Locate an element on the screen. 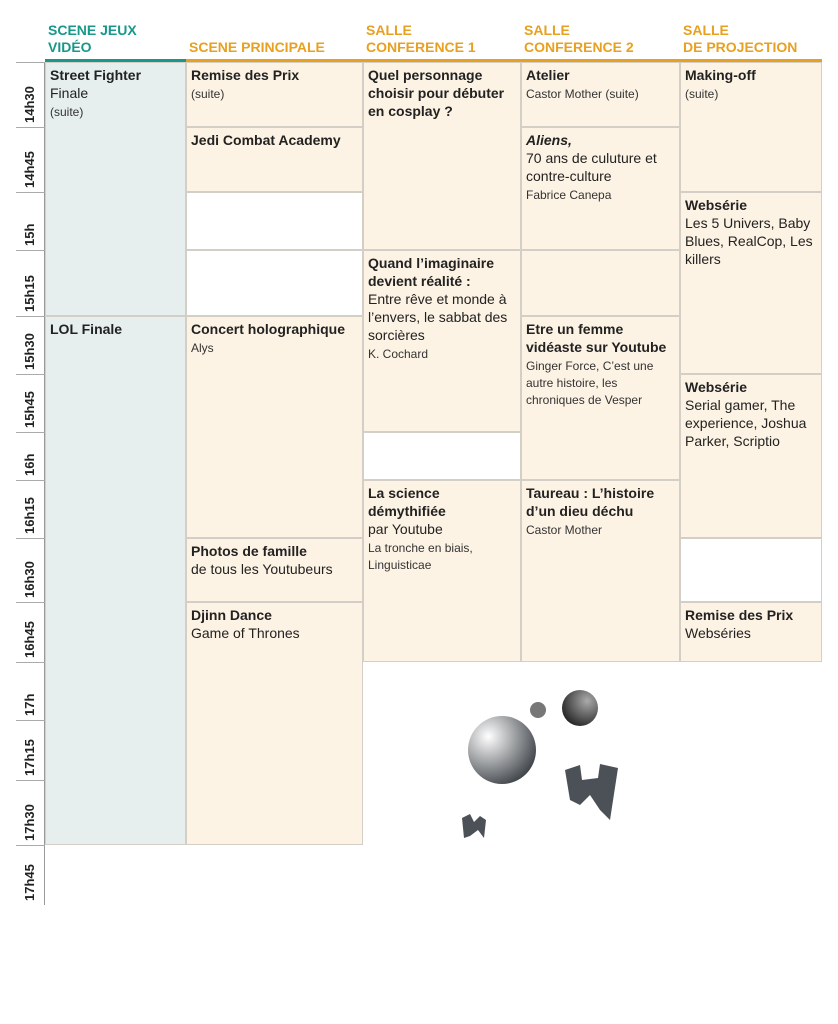 This screenshot has width=838, height=1024. time-label: 15h30 is located at coordinates (29, 351).